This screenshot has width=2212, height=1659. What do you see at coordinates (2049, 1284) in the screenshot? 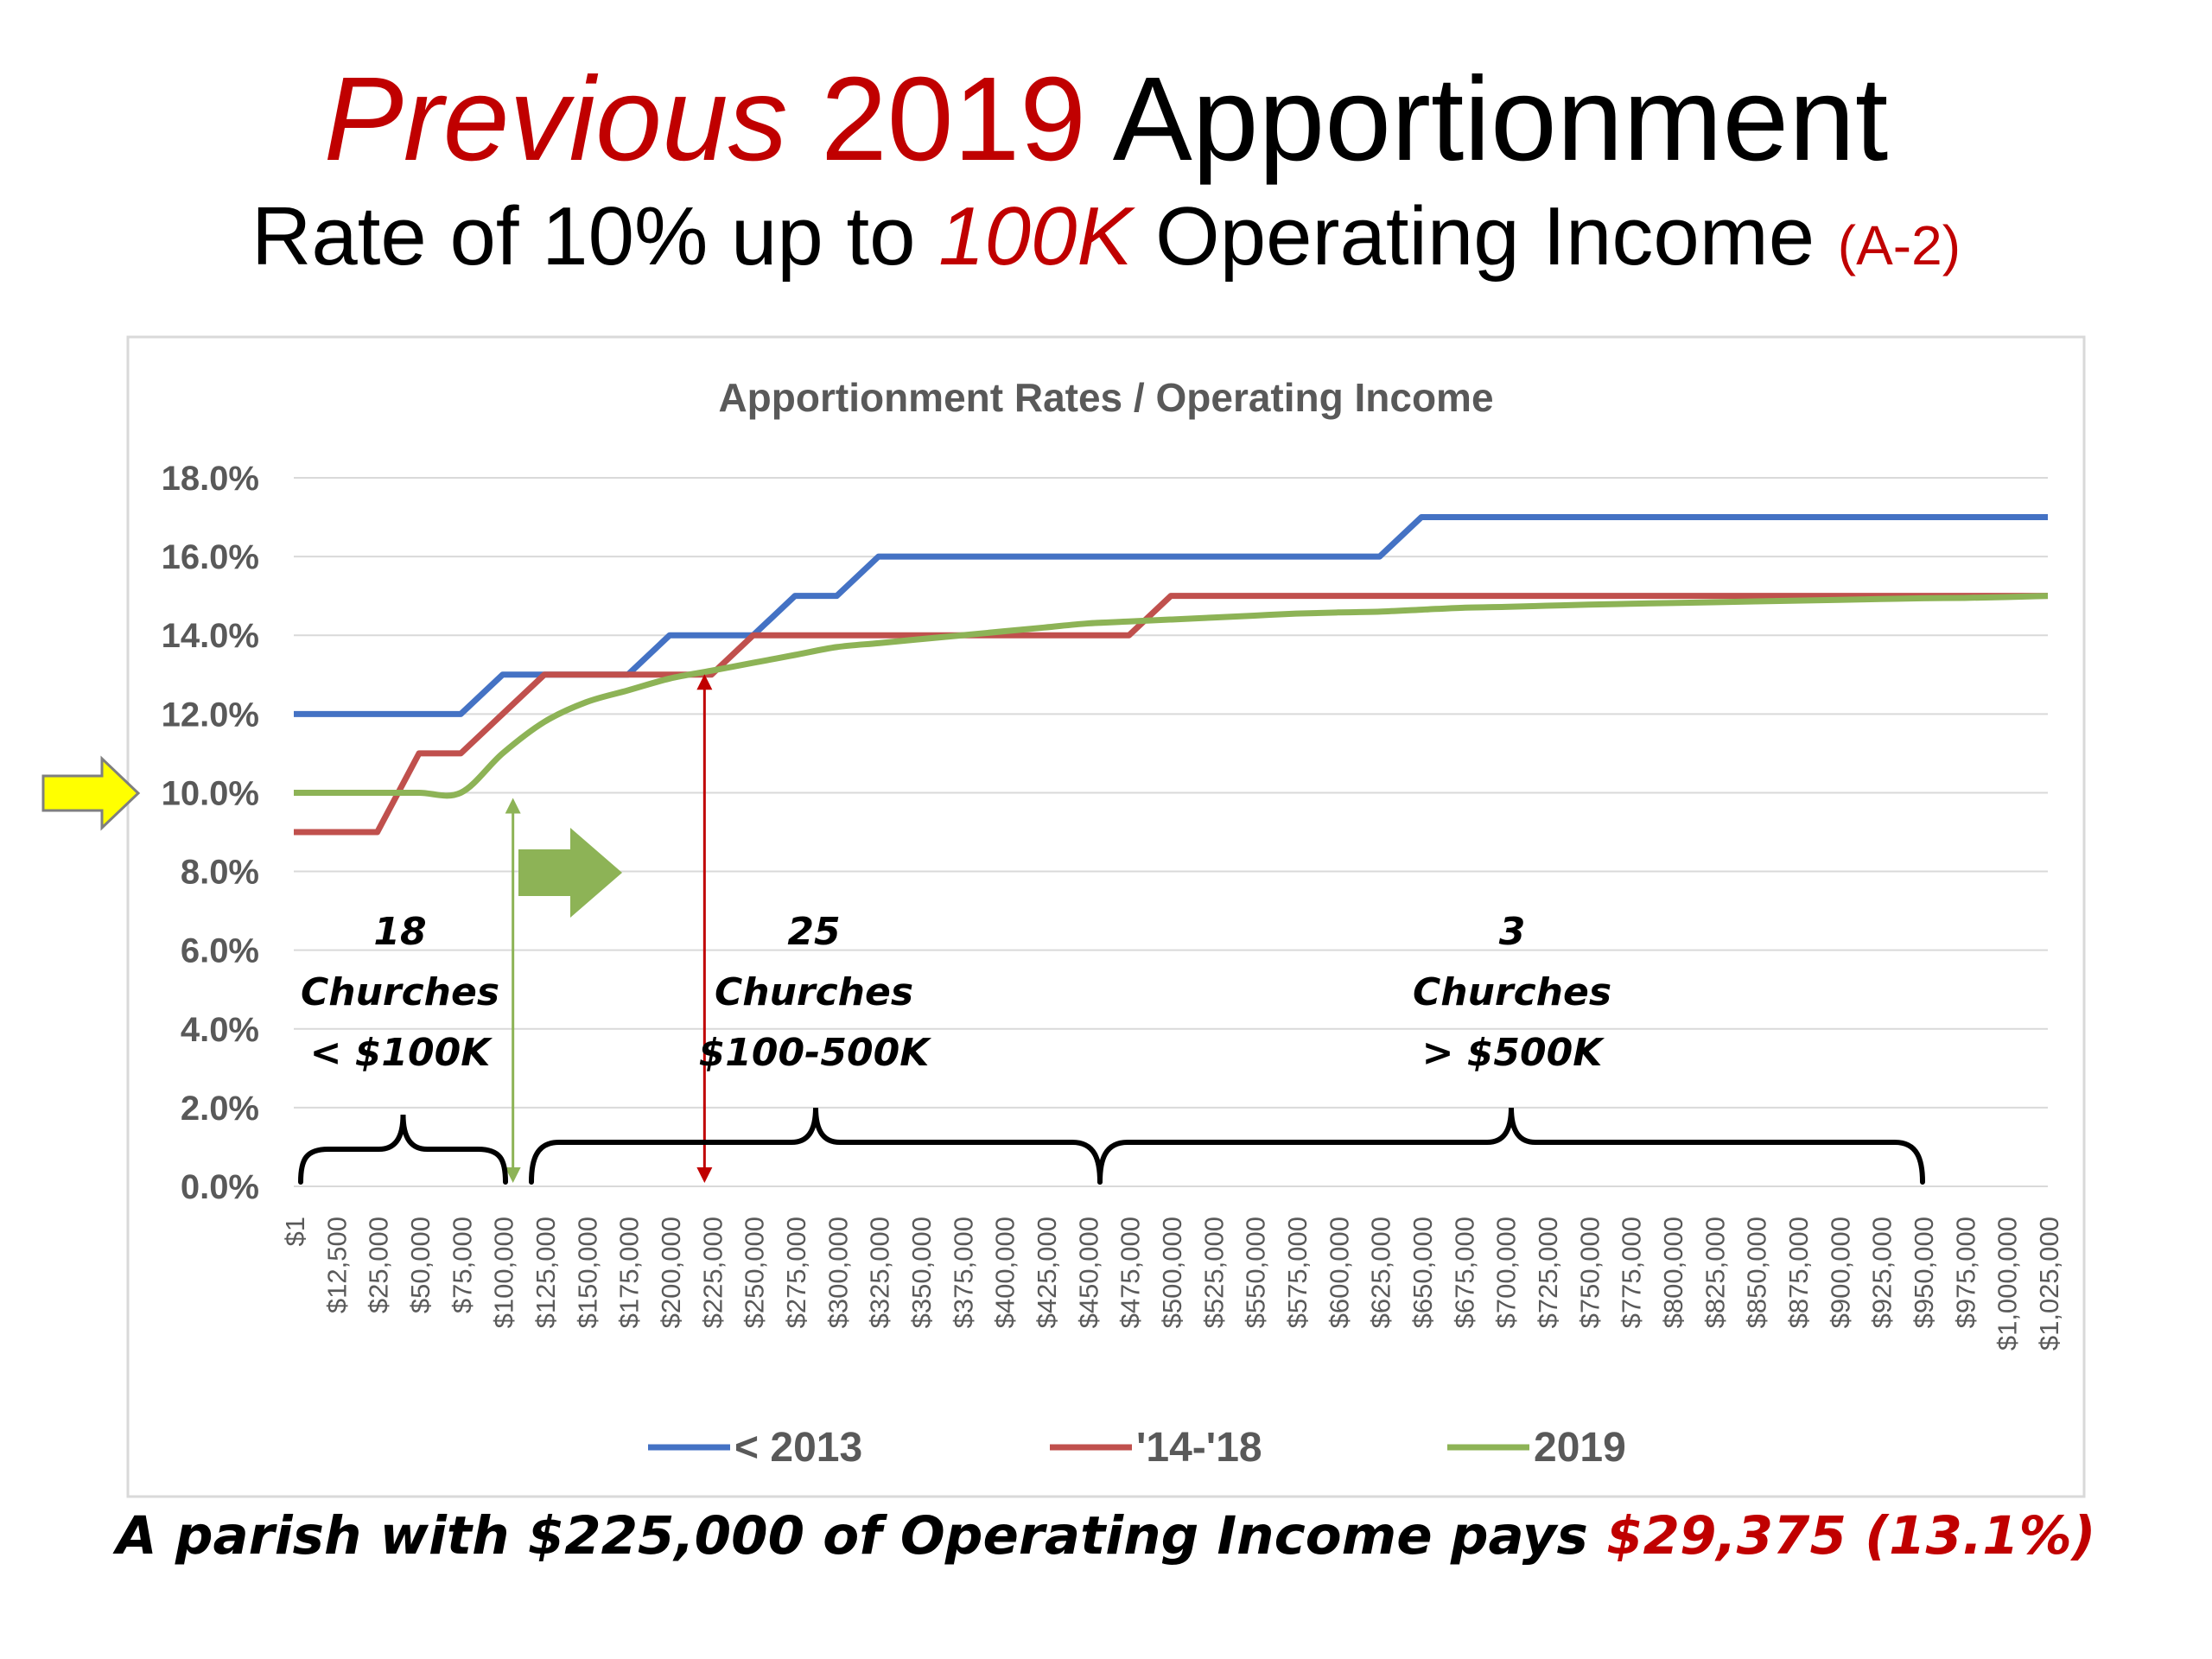
I see `x-tick-label: $1,025,000` at bounding box center [2049, 1284].